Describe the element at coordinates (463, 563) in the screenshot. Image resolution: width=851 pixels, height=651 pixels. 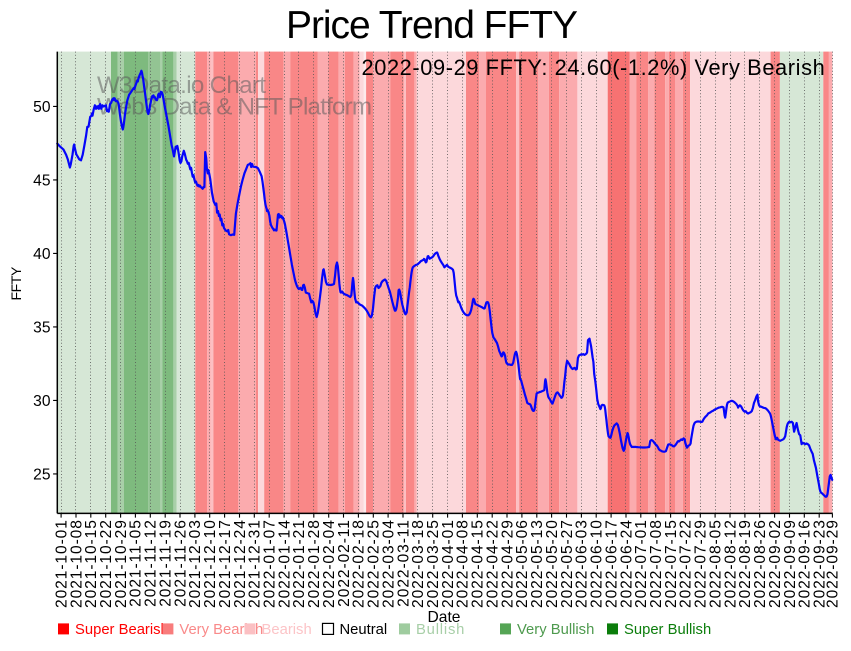
I see `svg-text: 2022-04-08` at that location.